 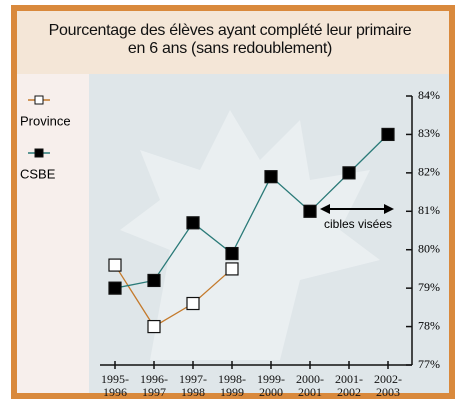 I want to click on x-tick-label: 2002-2003, so click(x=388, y=385).